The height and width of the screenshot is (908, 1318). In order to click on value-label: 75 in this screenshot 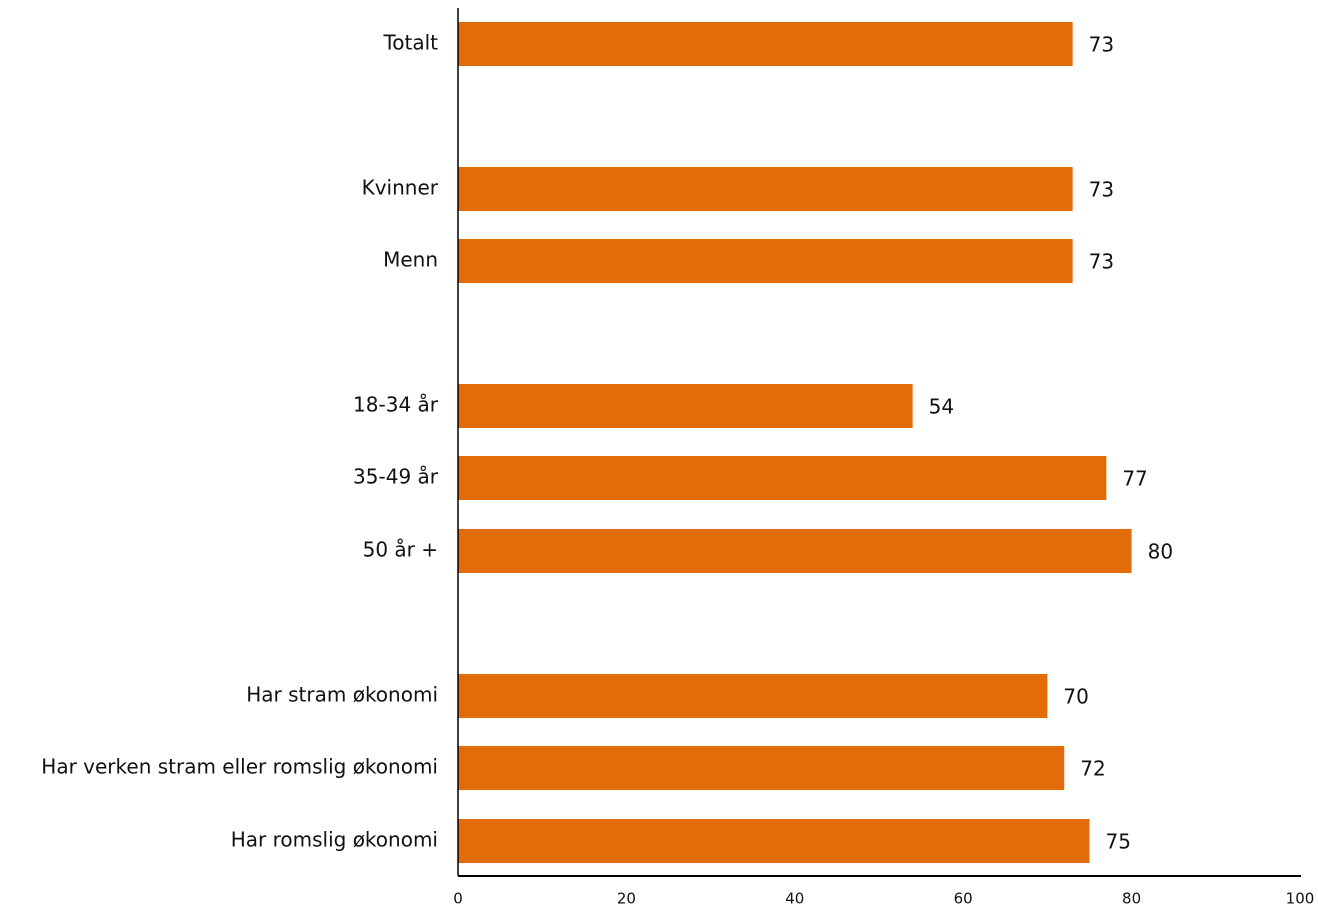, I will do `click(1118, 842)`.